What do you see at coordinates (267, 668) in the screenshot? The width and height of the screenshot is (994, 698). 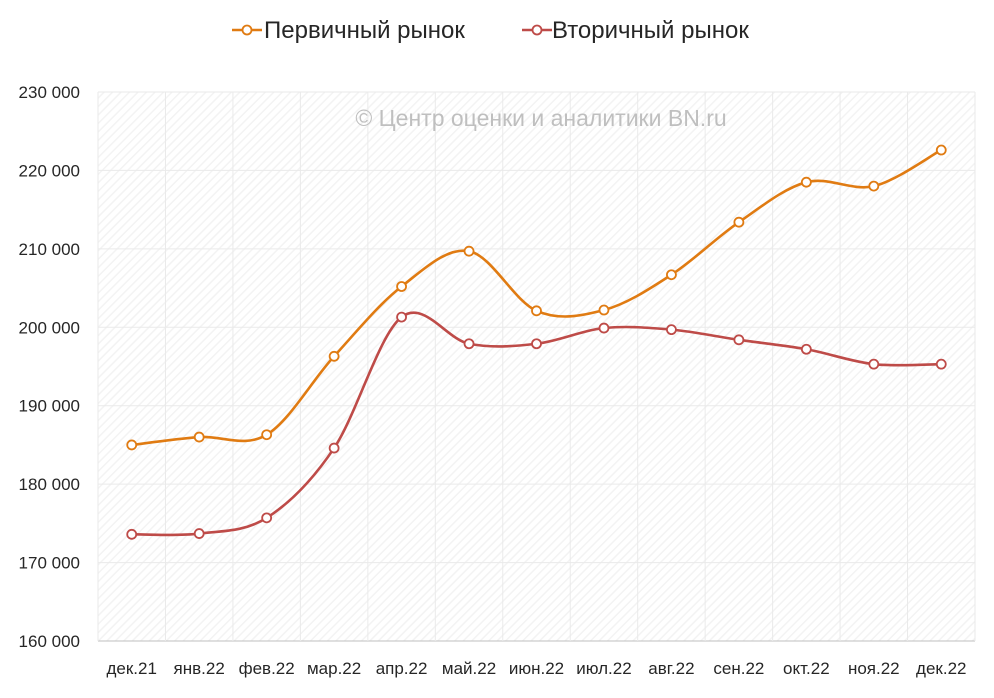 I see `x-tick-label: фев.22` at bounding box center [267, 668].